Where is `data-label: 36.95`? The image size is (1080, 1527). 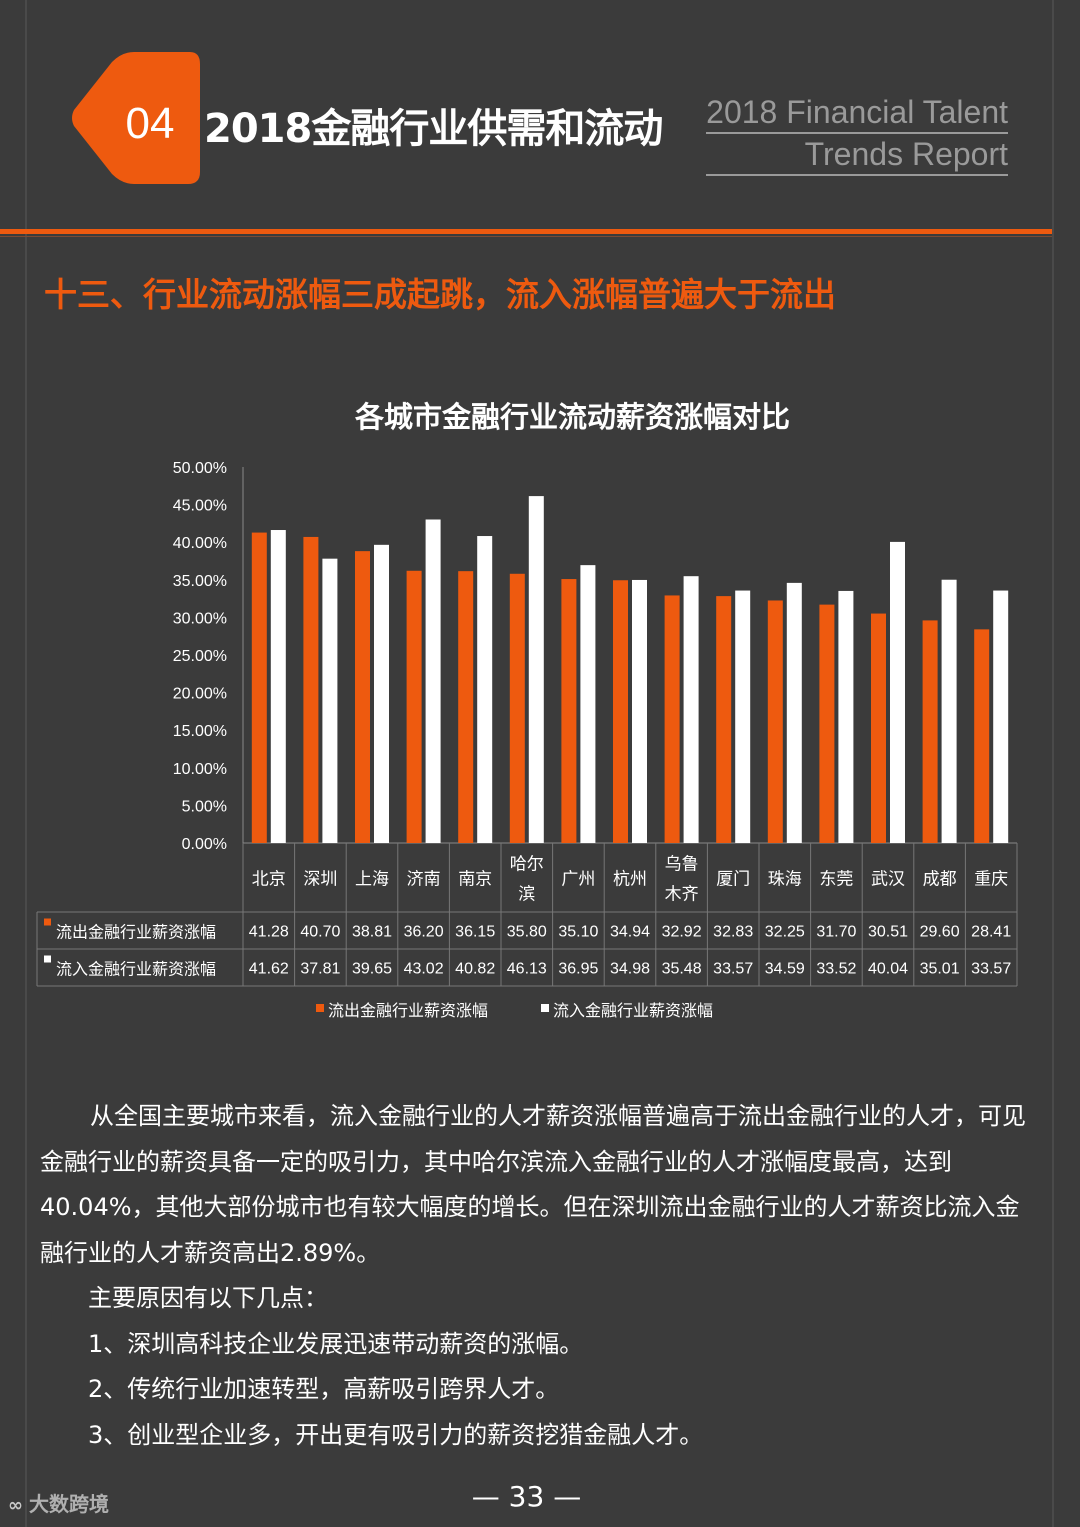
data-label: 36.95 is located at coordinates (578, 969).